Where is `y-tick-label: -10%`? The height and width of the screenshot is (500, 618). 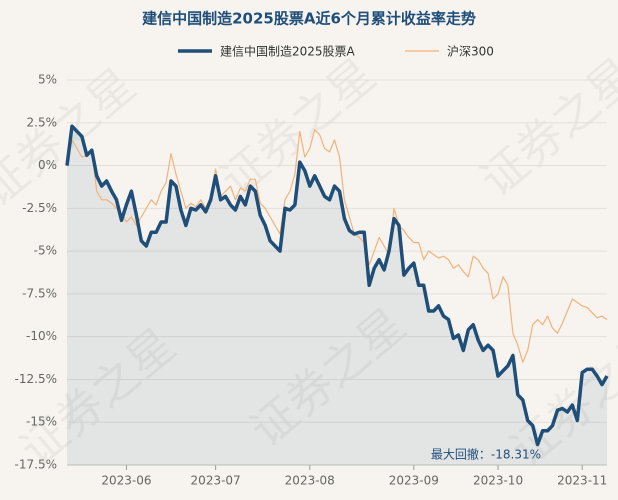
y-tick-label: -10% is located at coordinates (41, 336).